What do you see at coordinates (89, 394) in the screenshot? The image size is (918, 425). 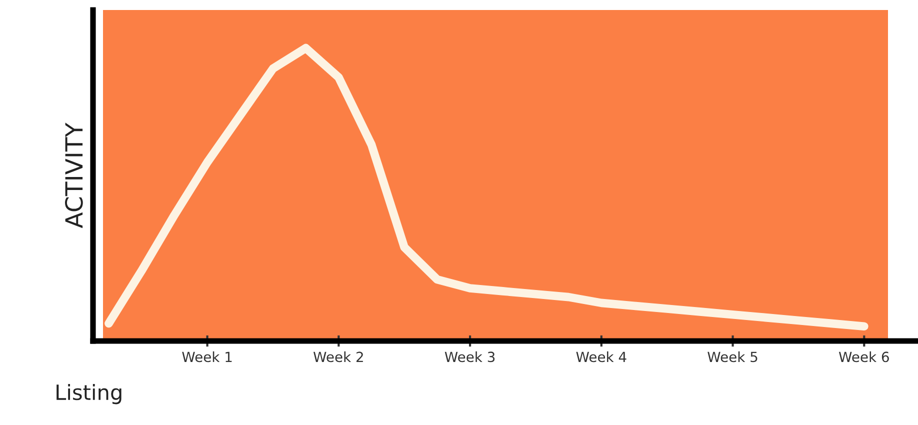 I see `x-axis-title: Listing` at bounding box center [89, 394].